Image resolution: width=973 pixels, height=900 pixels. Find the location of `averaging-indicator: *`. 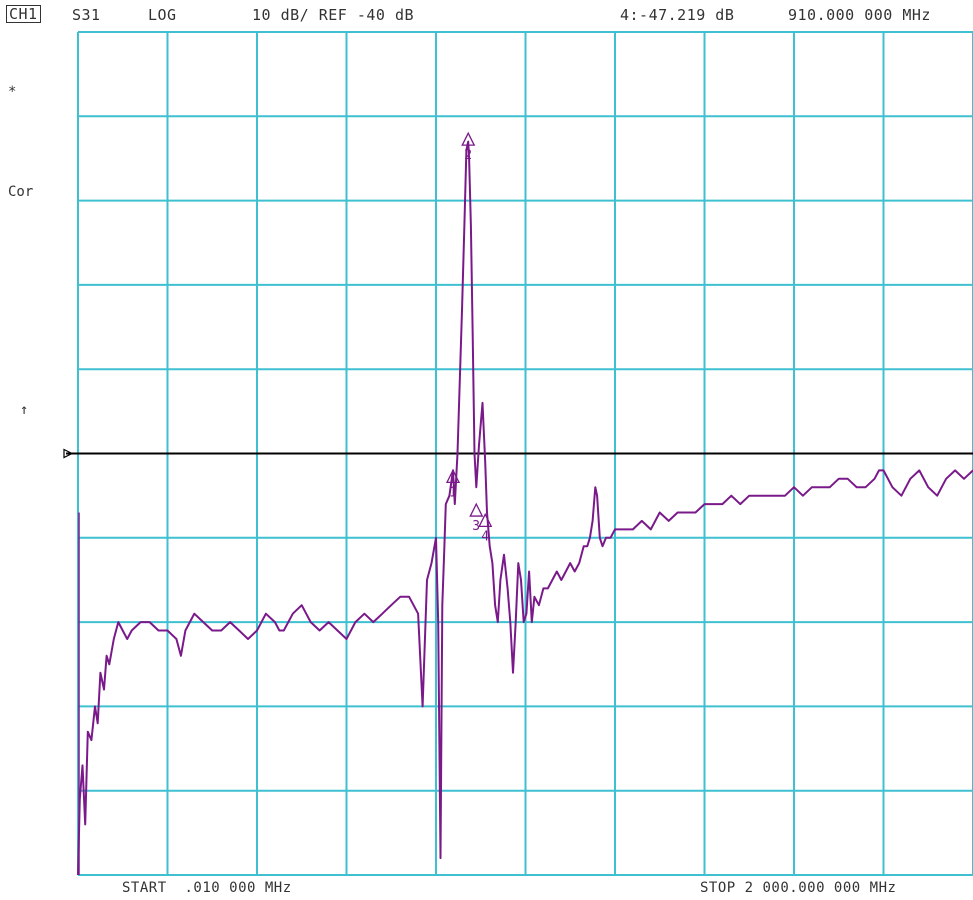

averaging-indicator: * is located at coordinates (12, 92).